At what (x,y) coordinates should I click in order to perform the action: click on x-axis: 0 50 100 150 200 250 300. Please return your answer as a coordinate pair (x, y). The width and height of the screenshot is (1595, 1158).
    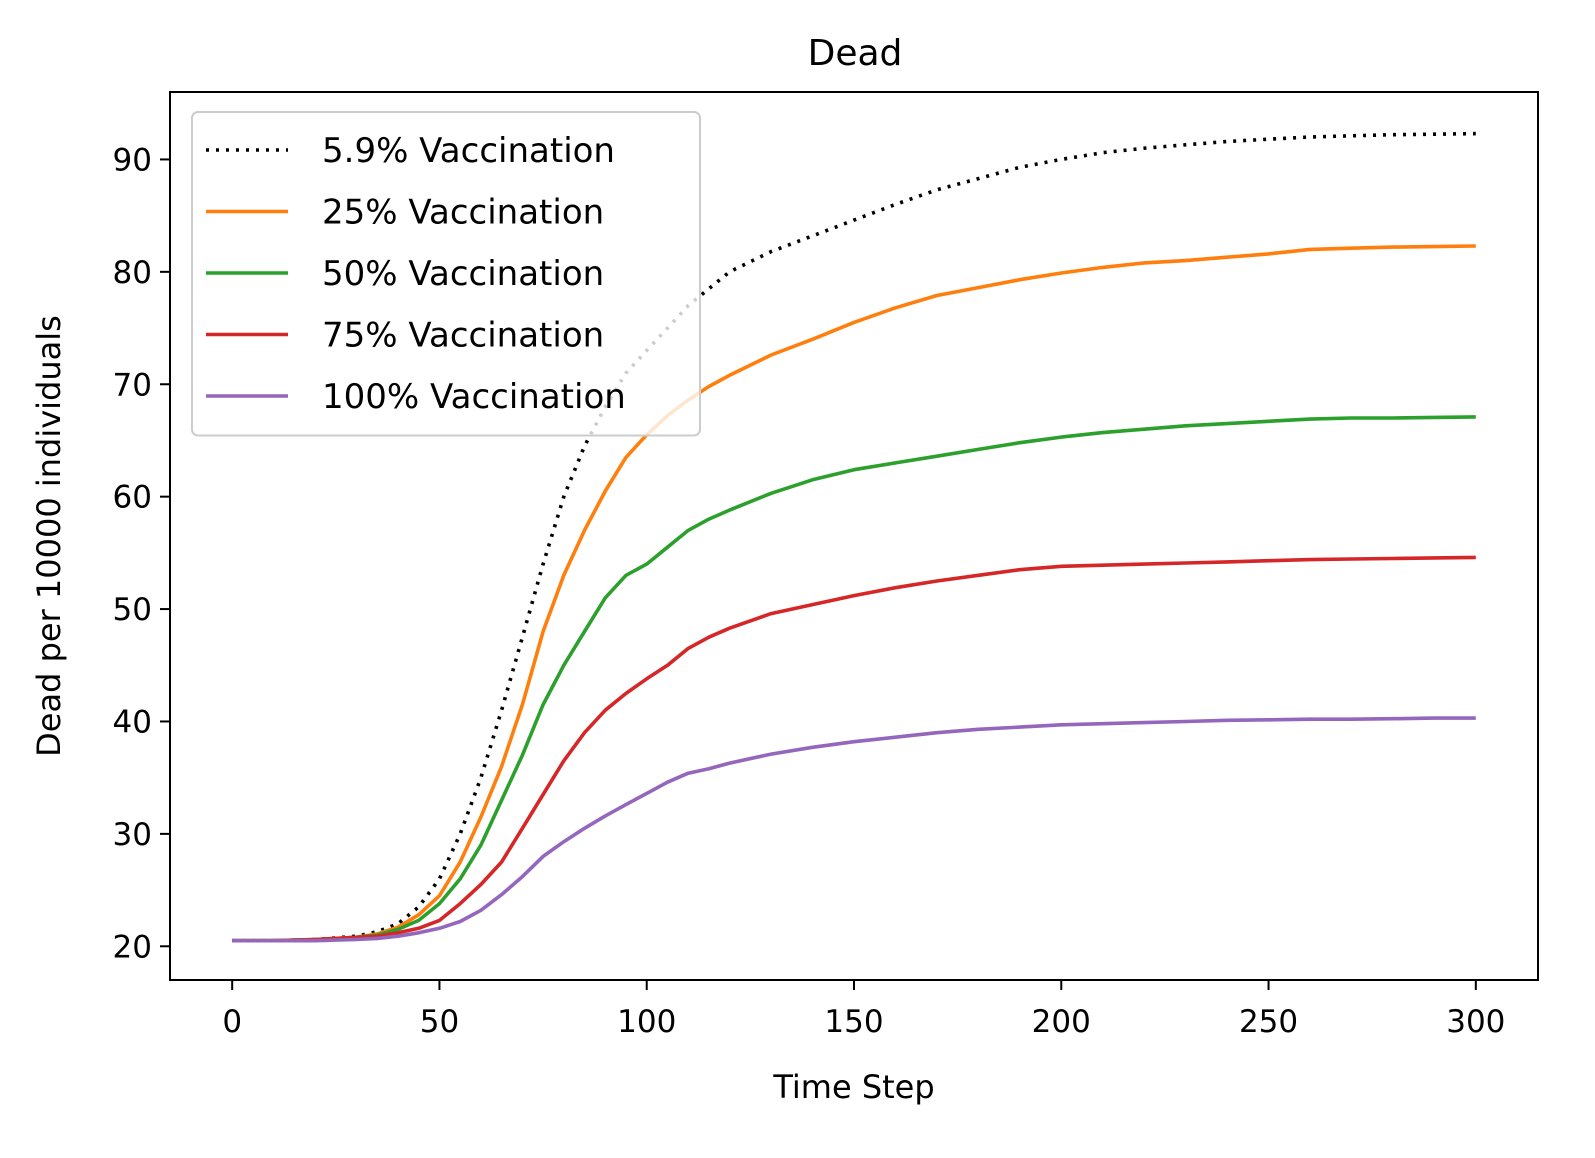
    Looking at the image, I should click on (863, 1010).